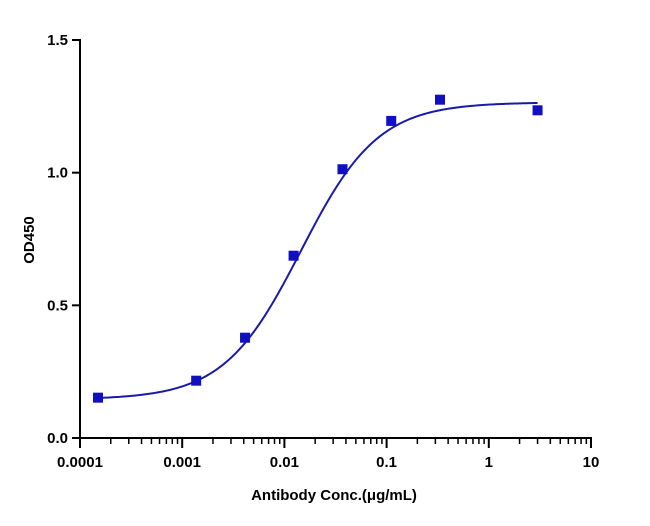  I want to click on x-tick-label: 0.1, so click(386, 462).